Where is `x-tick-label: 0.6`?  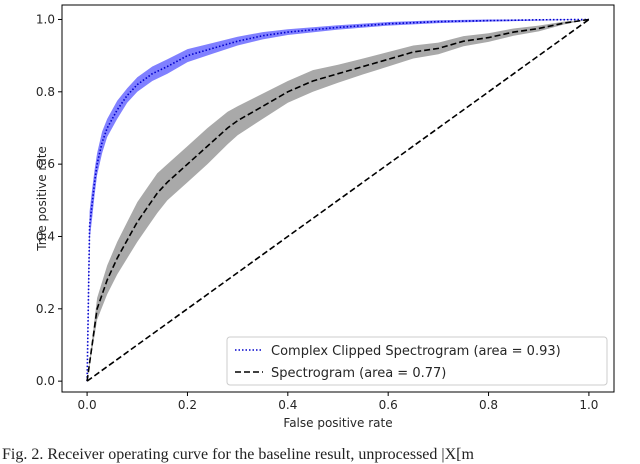
x-tick-label: 0.6 is located at coordinates (388, 405).